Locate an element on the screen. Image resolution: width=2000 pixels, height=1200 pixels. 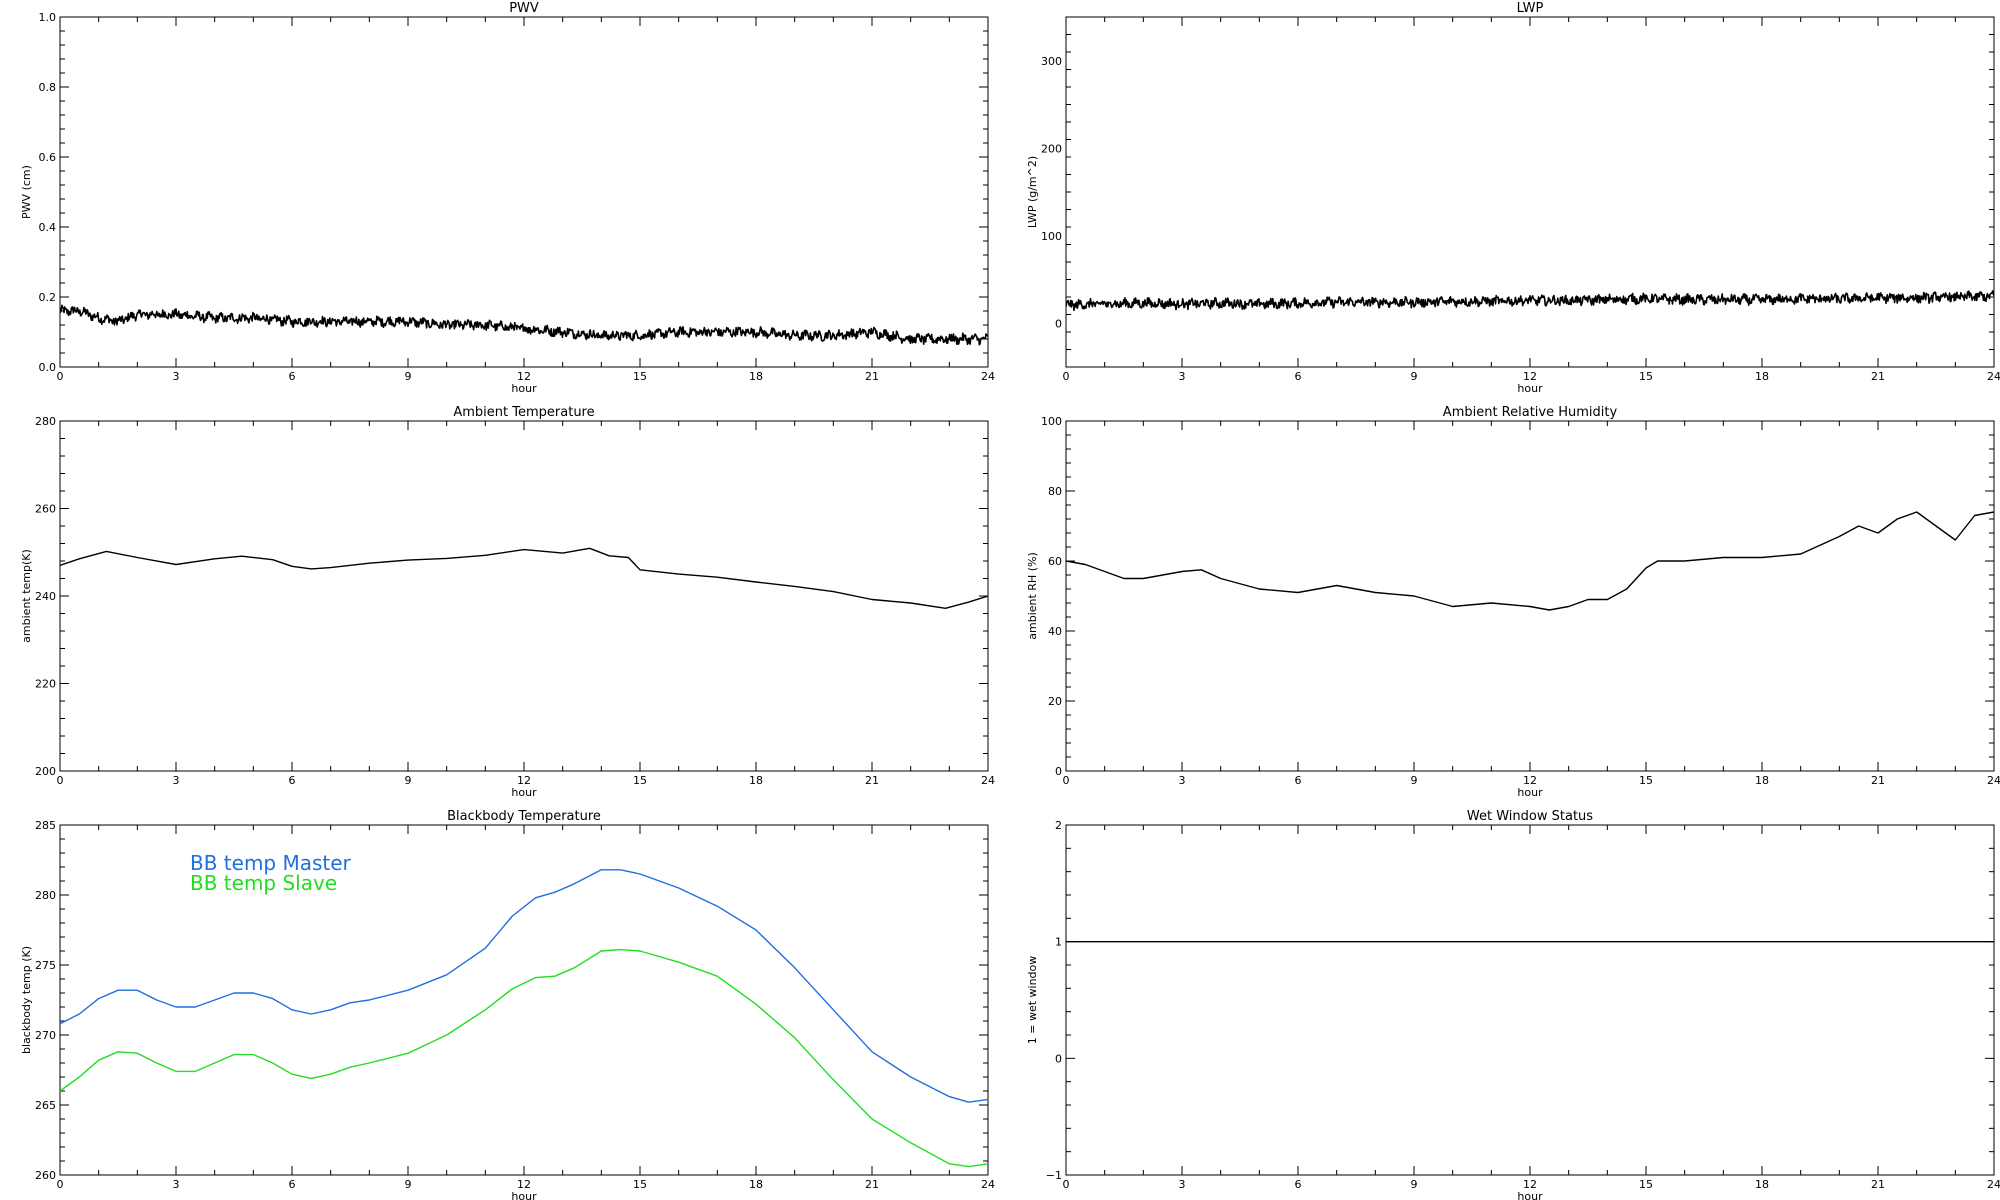
y-axis-label: LWP (g/m^2) is located at coordinates (1032, 192).